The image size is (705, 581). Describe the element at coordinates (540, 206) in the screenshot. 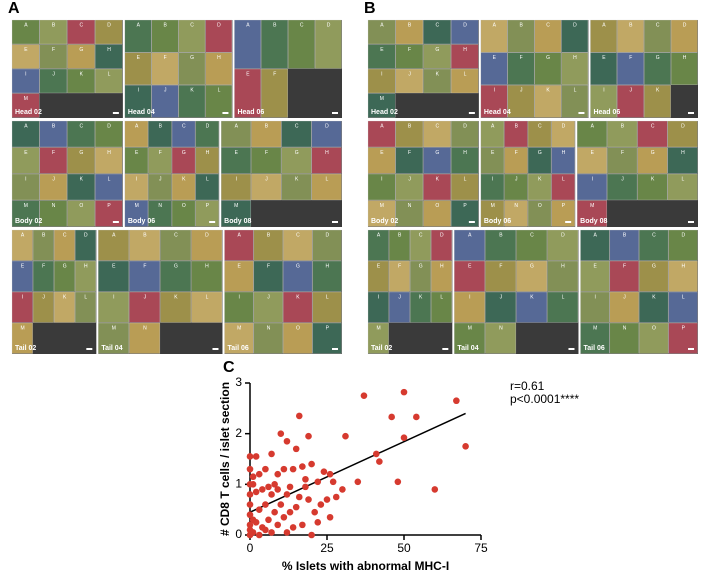

I see `tile-letter: O` at that location.